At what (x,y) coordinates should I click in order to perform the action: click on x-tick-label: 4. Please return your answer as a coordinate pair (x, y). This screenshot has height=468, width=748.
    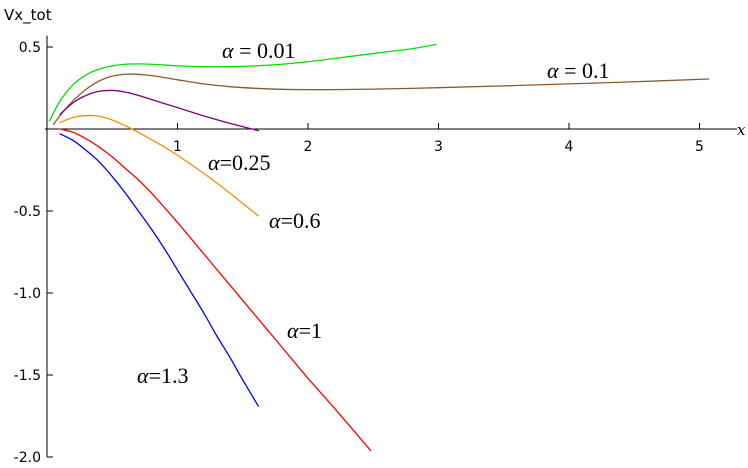
    Looking at the image, I should click on (569, 147).